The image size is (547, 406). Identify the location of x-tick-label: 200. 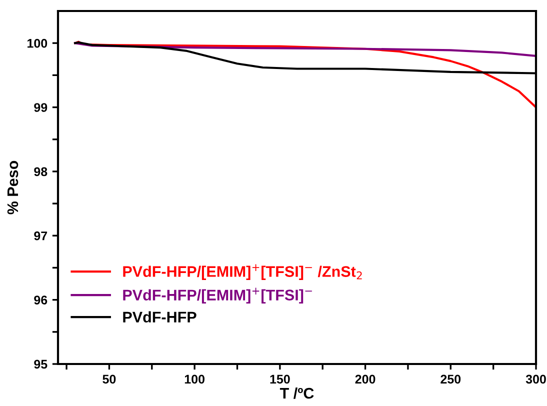
(365, 379).